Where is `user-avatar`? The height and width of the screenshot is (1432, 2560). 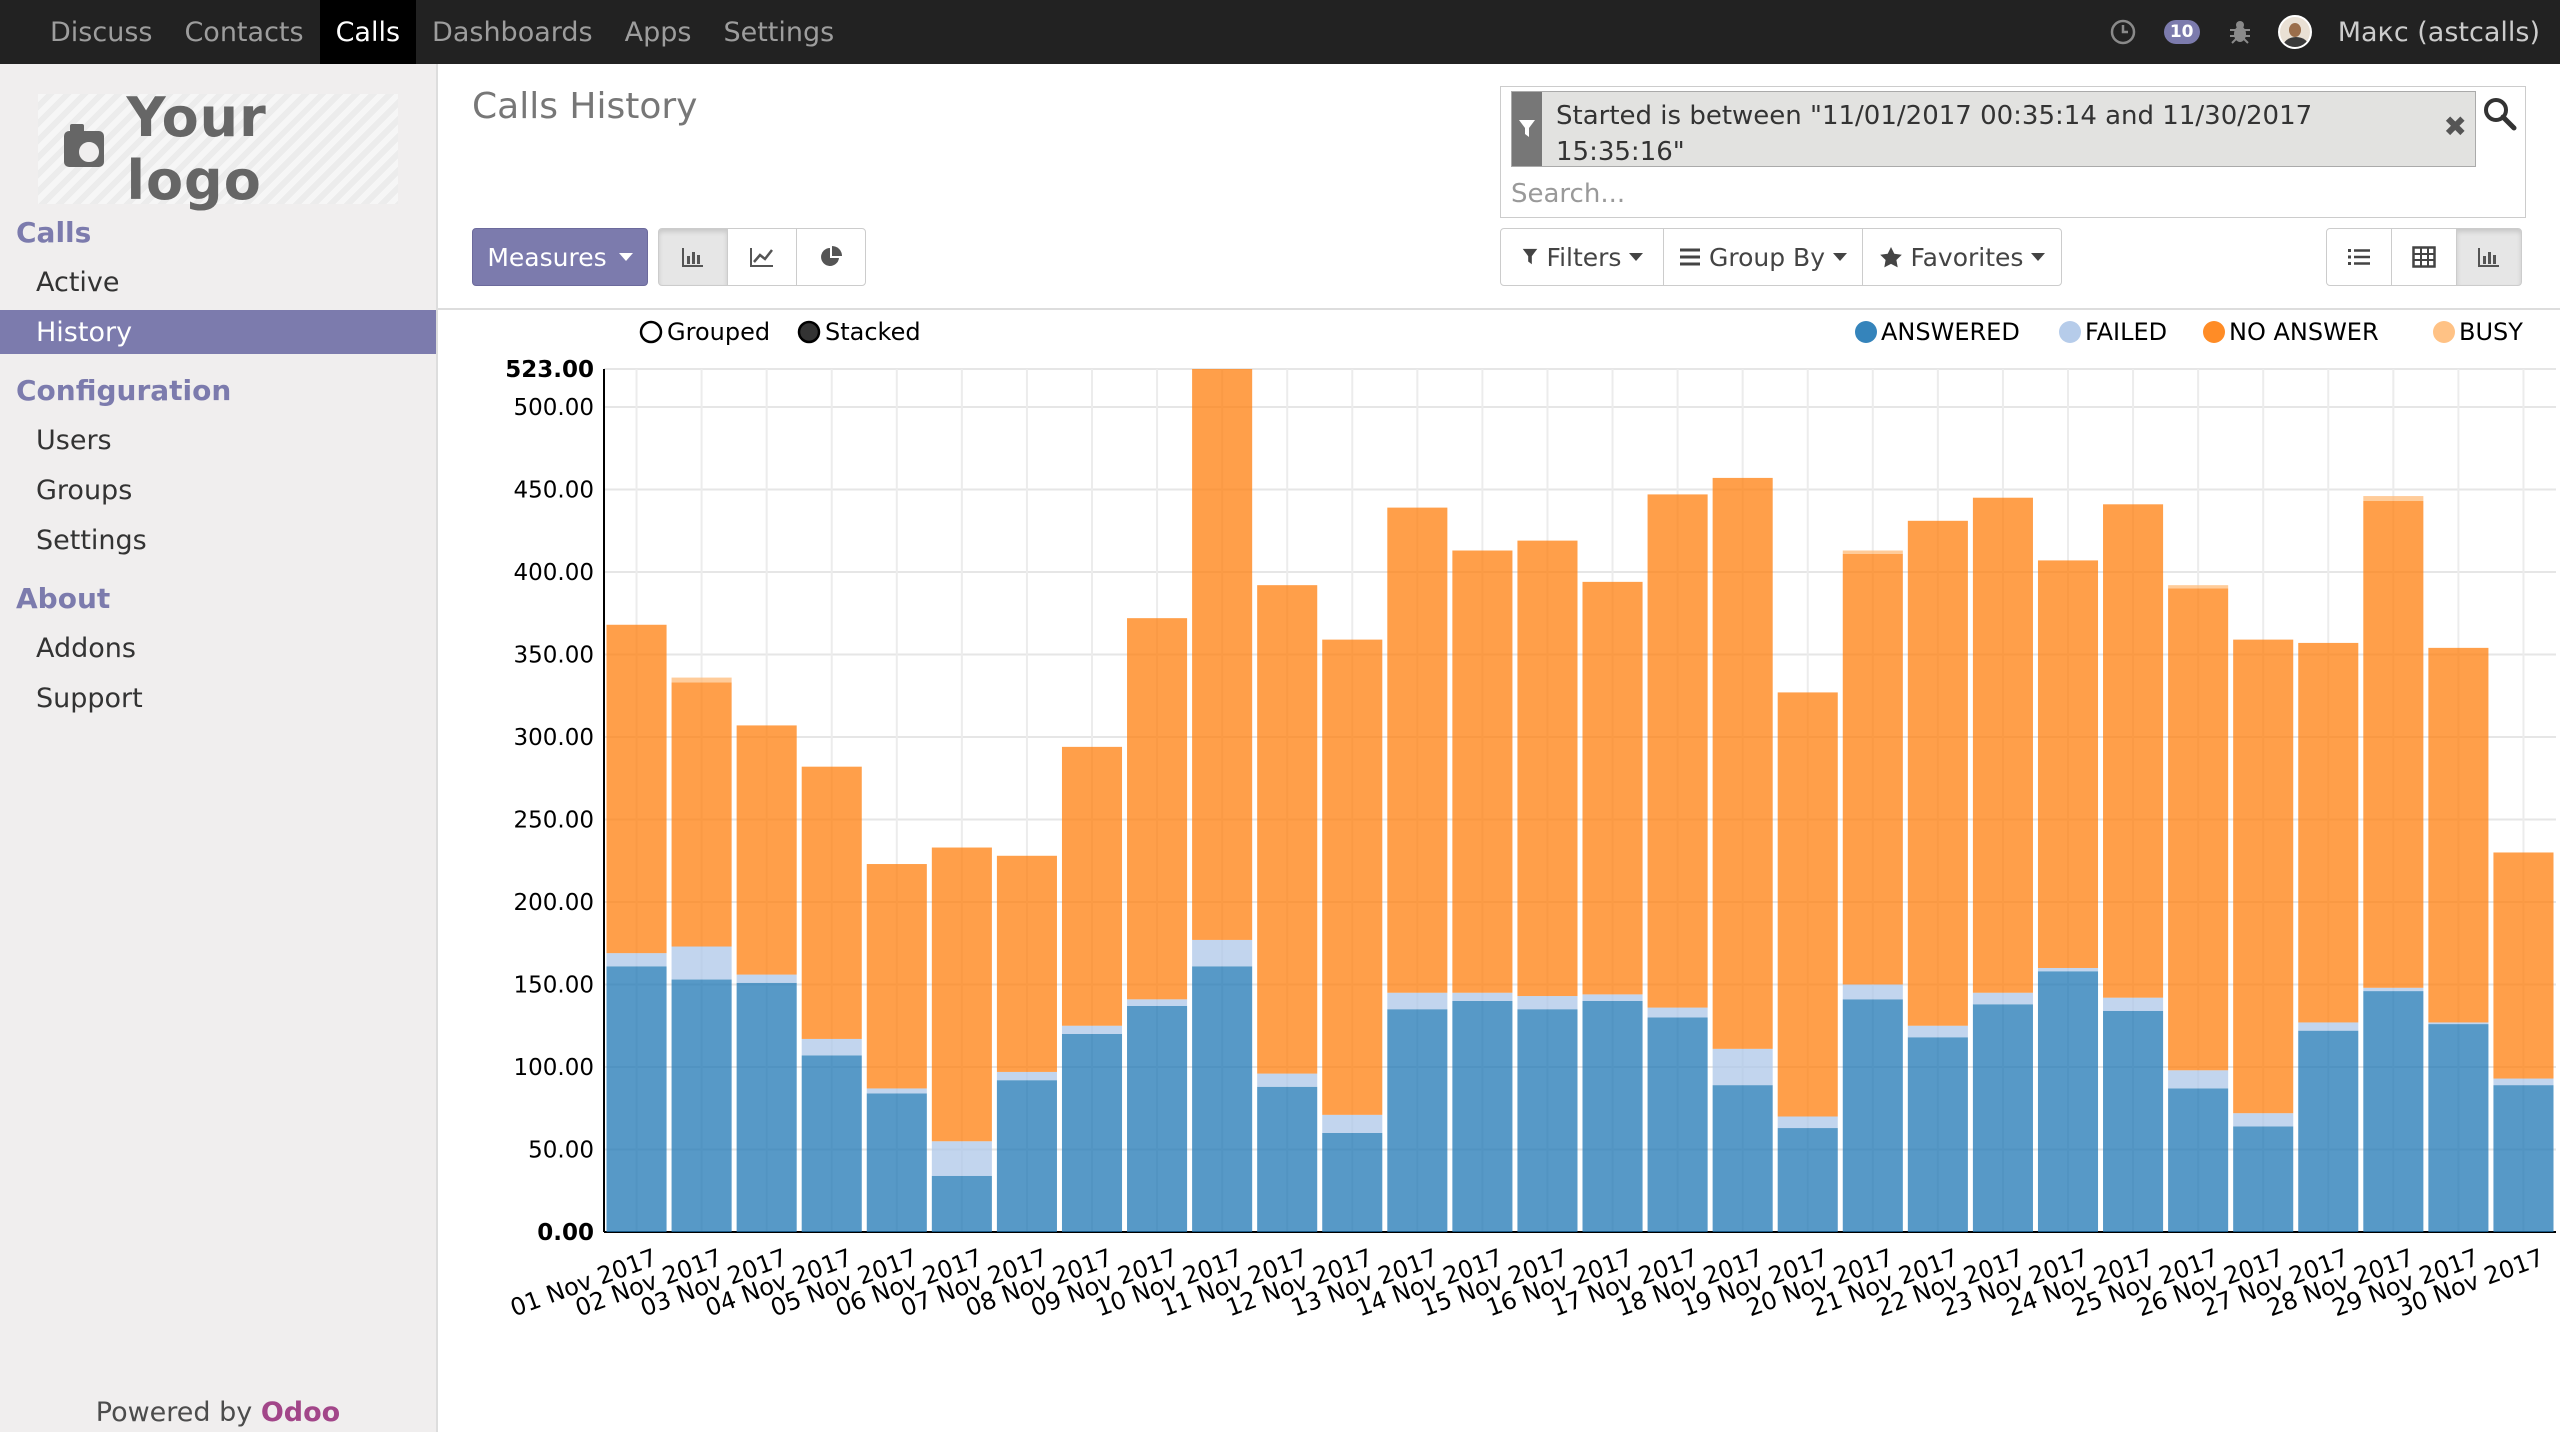
user-avatar is located at coordinates (2294, 32).